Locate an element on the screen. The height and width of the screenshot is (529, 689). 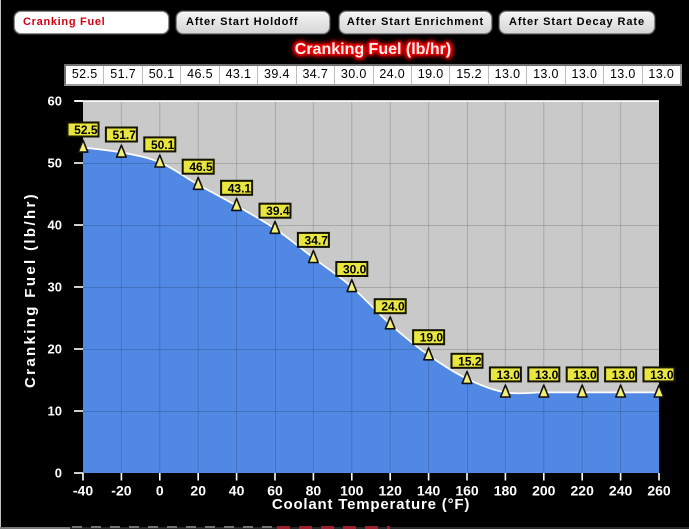
svg-text: 260 is located at coordinates (659, 491).